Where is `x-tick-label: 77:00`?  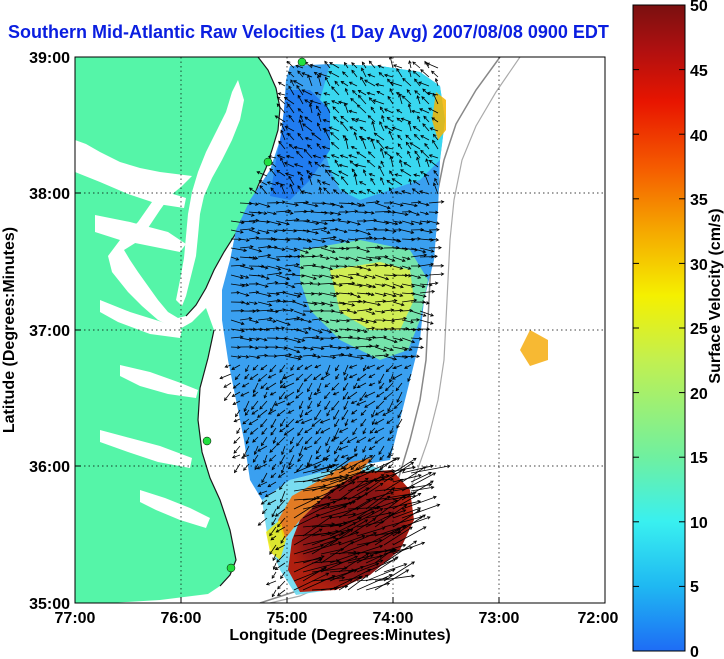 x-tick-label: 77:00 is located at coordinates (75, 618).